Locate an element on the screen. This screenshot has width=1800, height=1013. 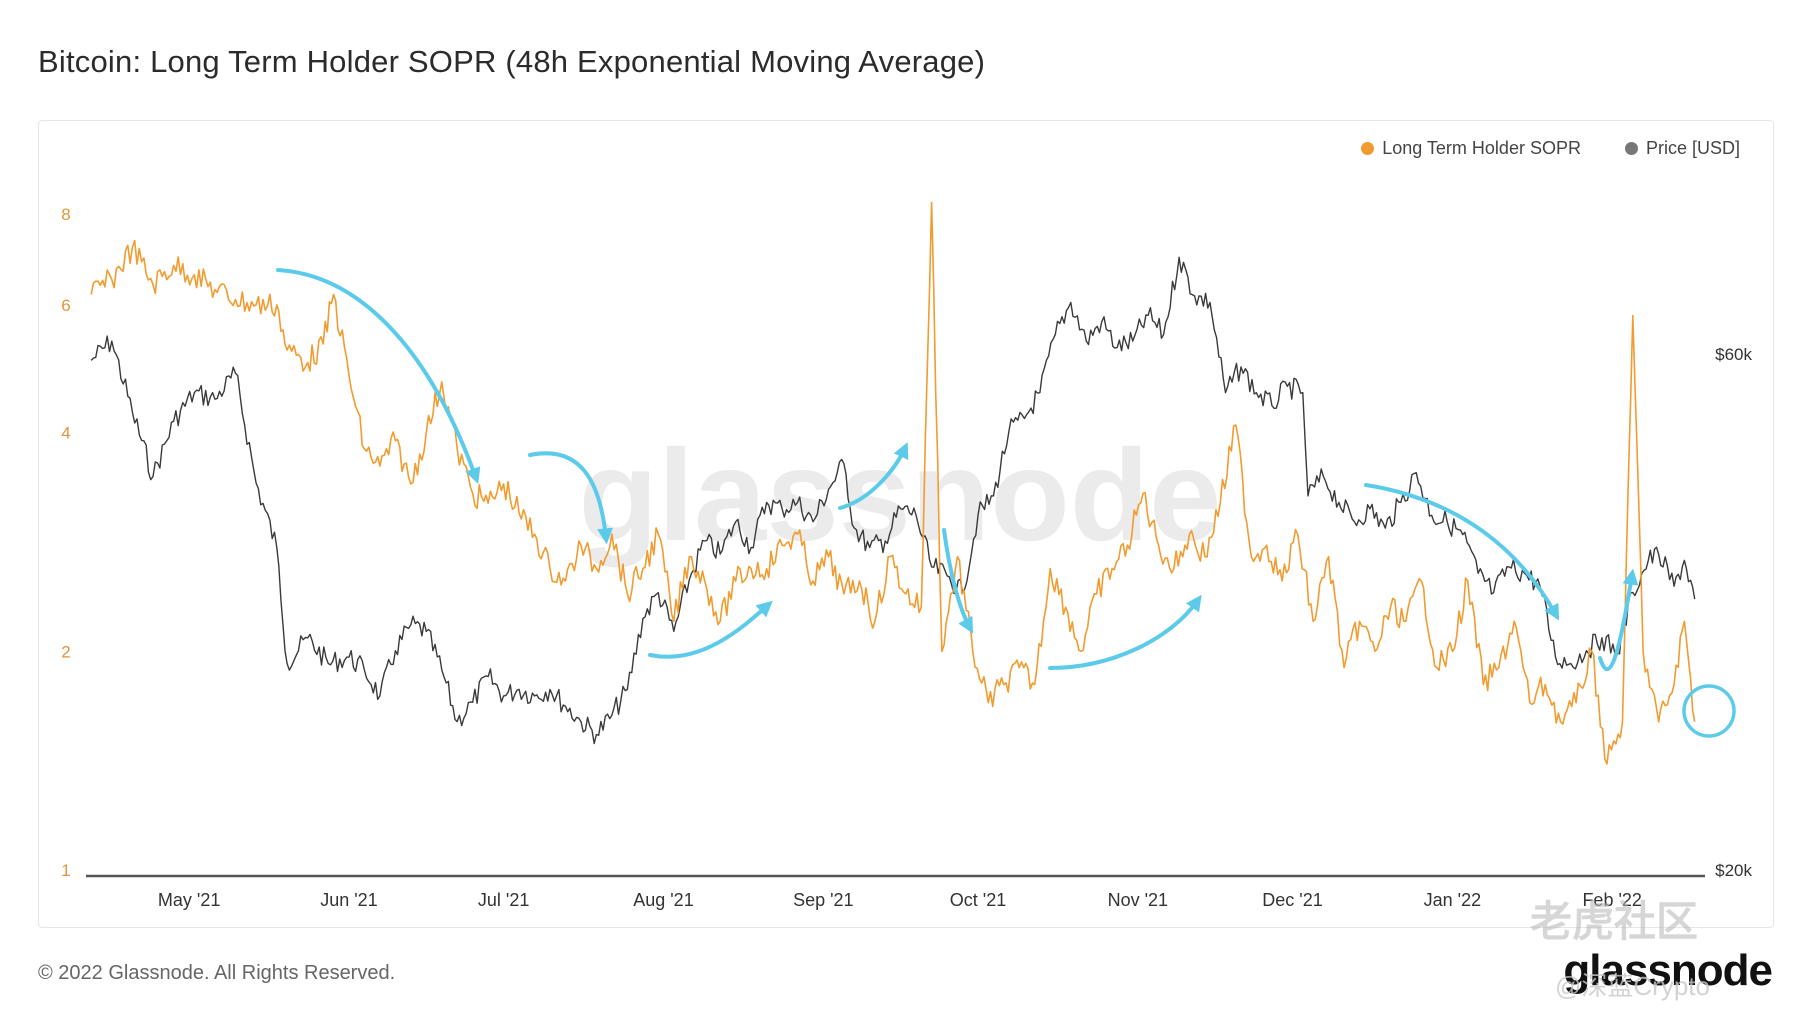
brand-logo: glassnode is located at coordinates (1668, 970).